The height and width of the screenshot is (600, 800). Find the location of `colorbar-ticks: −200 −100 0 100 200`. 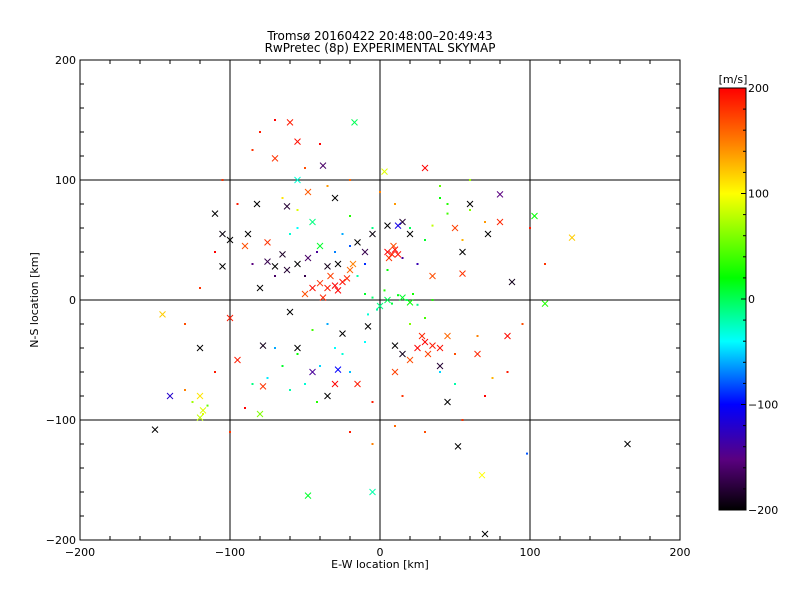

colorbar-ticks: −200 −100 0 100 200 is located at coordinates (759, 299).